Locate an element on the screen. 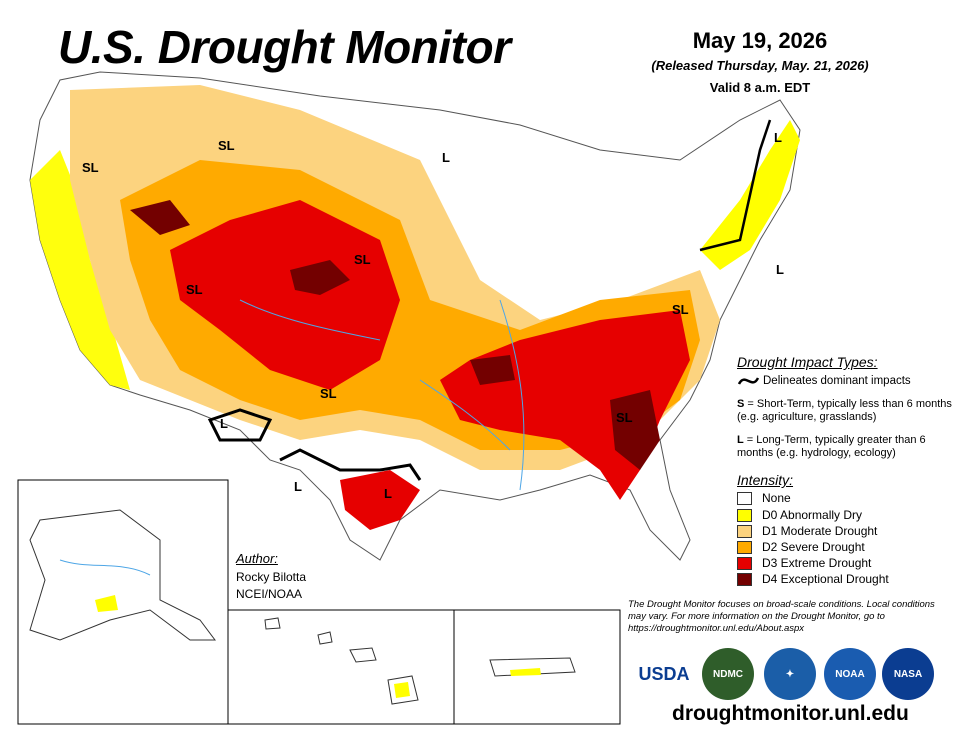 The height and width of the screenshot is (742, 960). impact-boundary-nm is located at coordinates (240, 425).